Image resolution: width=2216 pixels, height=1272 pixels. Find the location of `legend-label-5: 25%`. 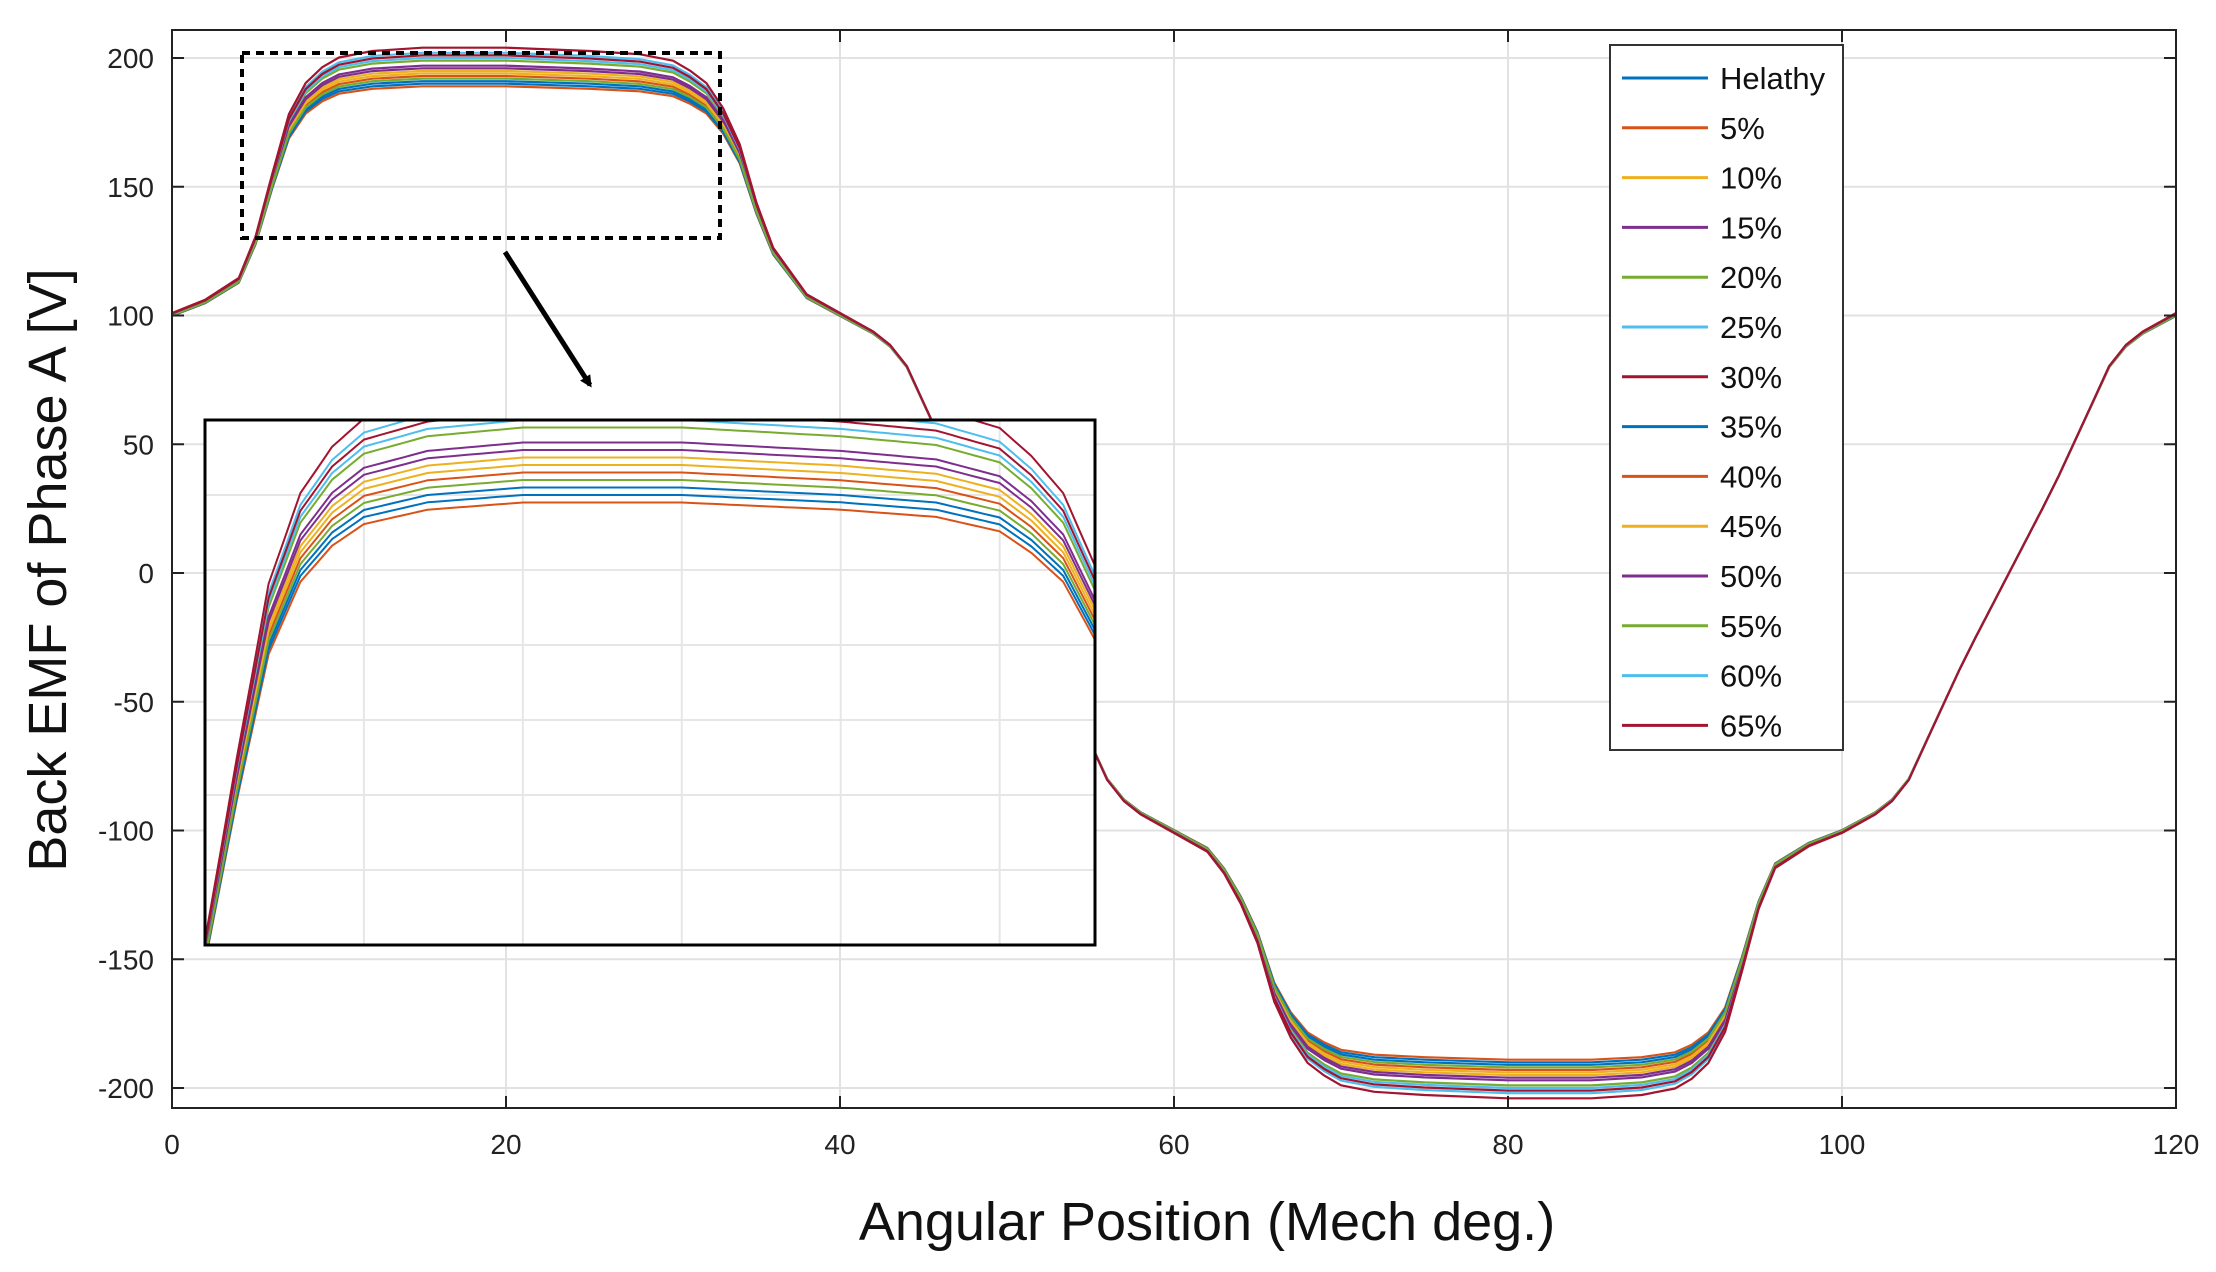

legend-label-5: 25% is located at coordinates (1751, 327).